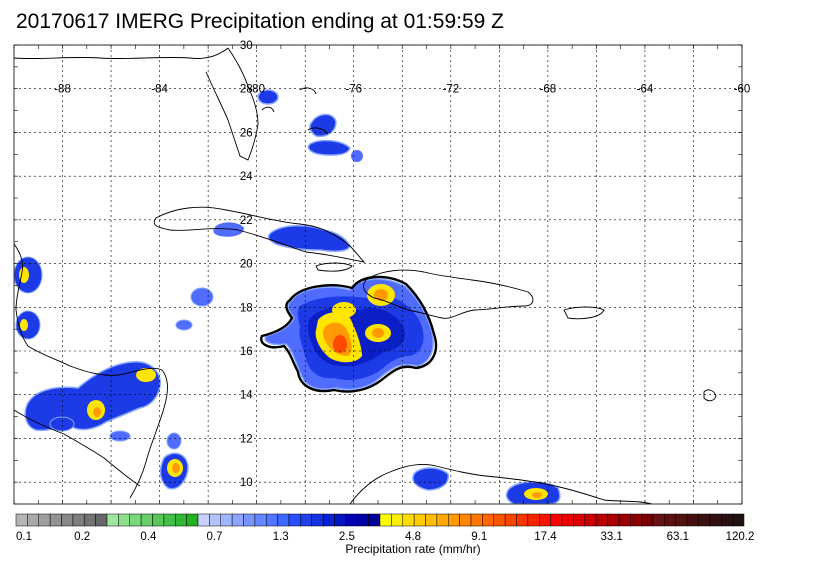 Image resolution: width=826 pixels, height=571 pixels. Describe the element at coordinates (349, 334) in the screenshot. I see `precip-contour` at that location.